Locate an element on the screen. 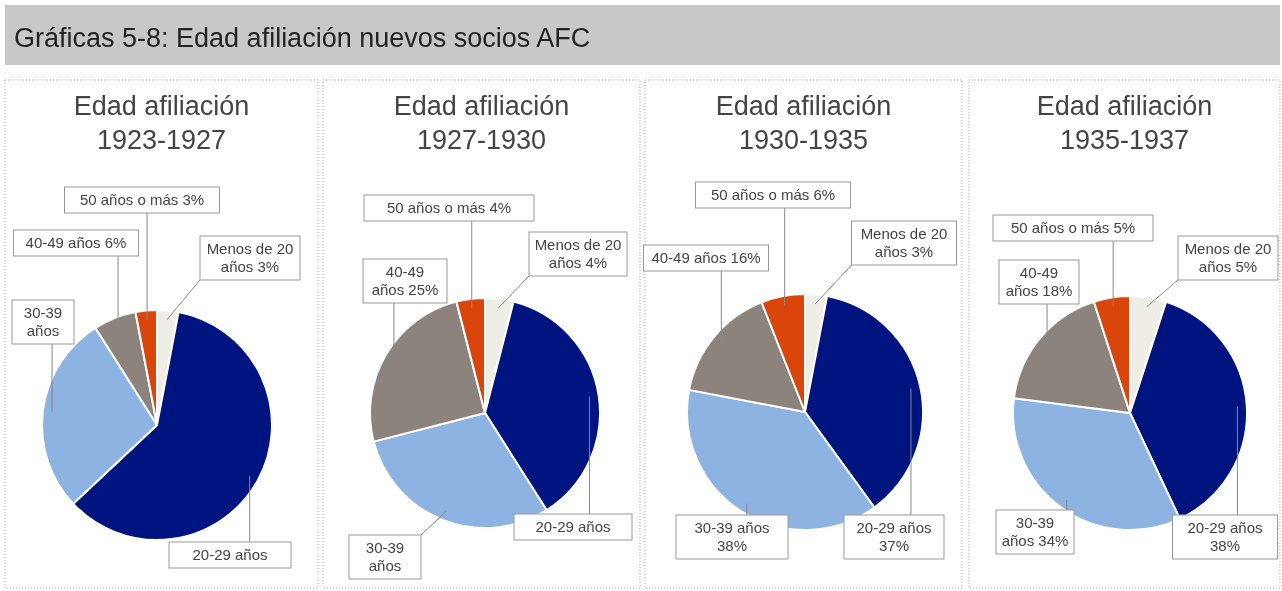 Image resolution: width=1282 pixels, height=591 pixels. slice-label: 40-49 años 6% is located at coordinates (76, 242).